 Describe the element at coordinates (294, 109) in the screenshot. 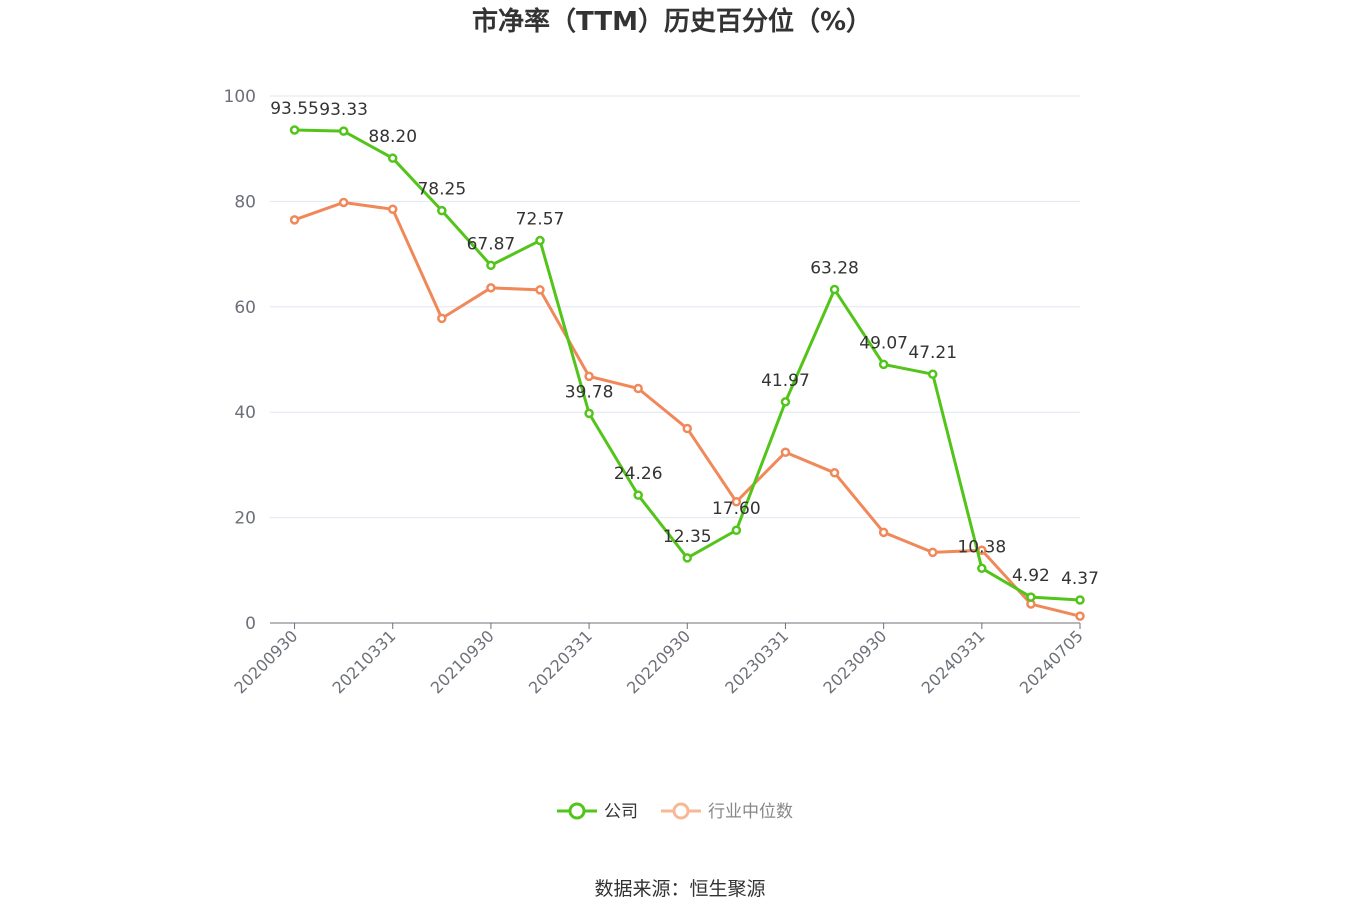

I see `company-data-label: 93.55` at that location.